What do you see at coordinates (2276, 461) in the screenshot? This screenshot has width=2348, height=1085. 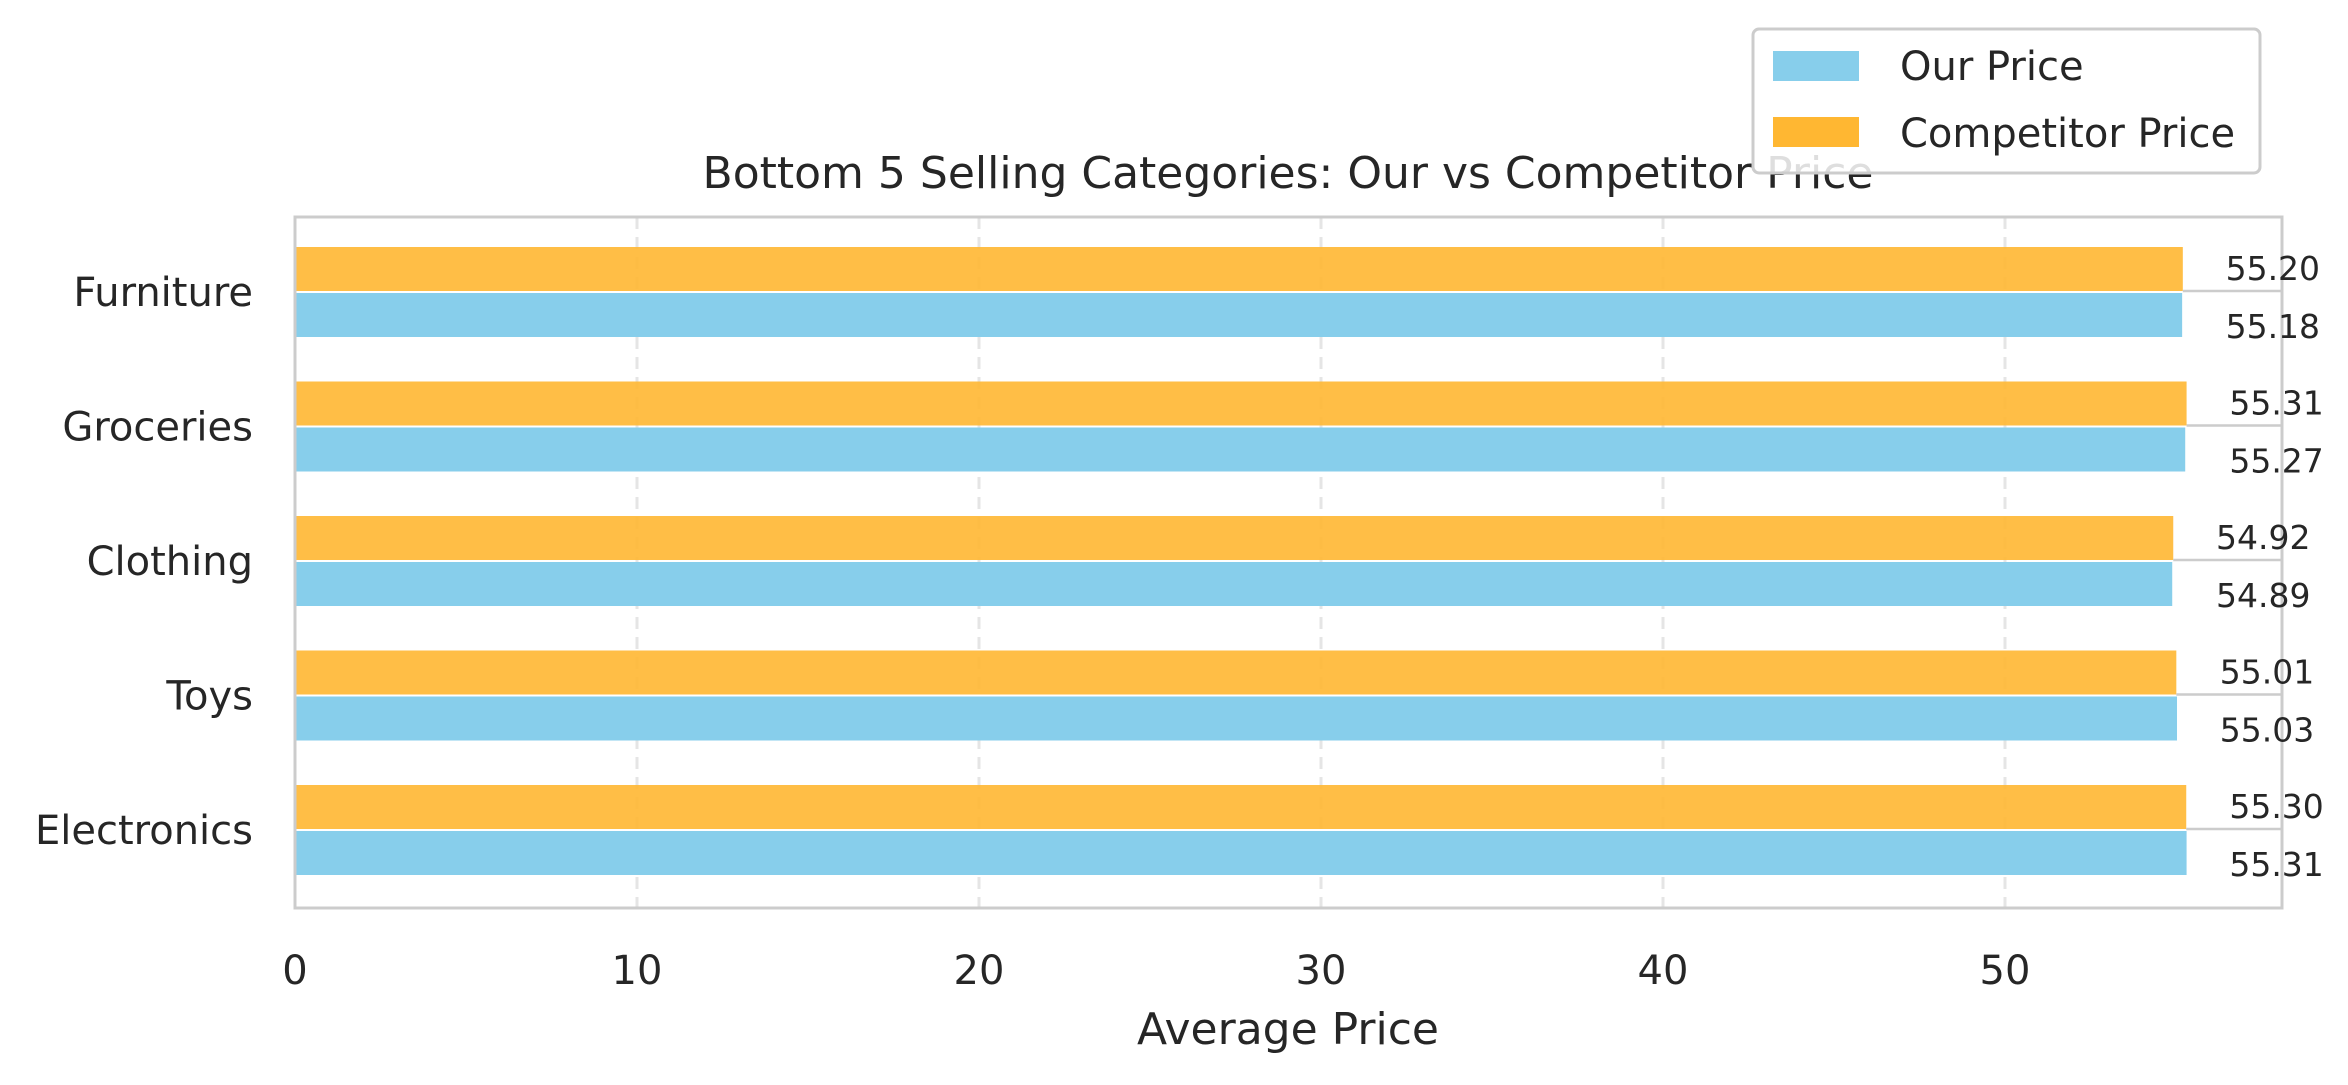 I see `data-label-our-price: 55.27` at bounding box center [2276, 461].